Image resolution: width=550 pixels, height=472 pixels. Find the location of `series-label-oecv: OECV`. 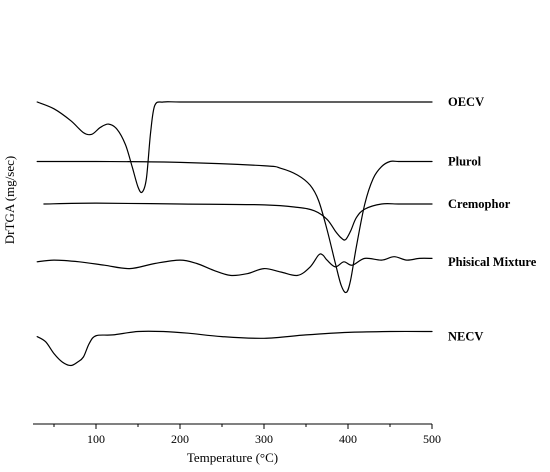

series-label-oecv: OECV is located at coordinates (466, 102).